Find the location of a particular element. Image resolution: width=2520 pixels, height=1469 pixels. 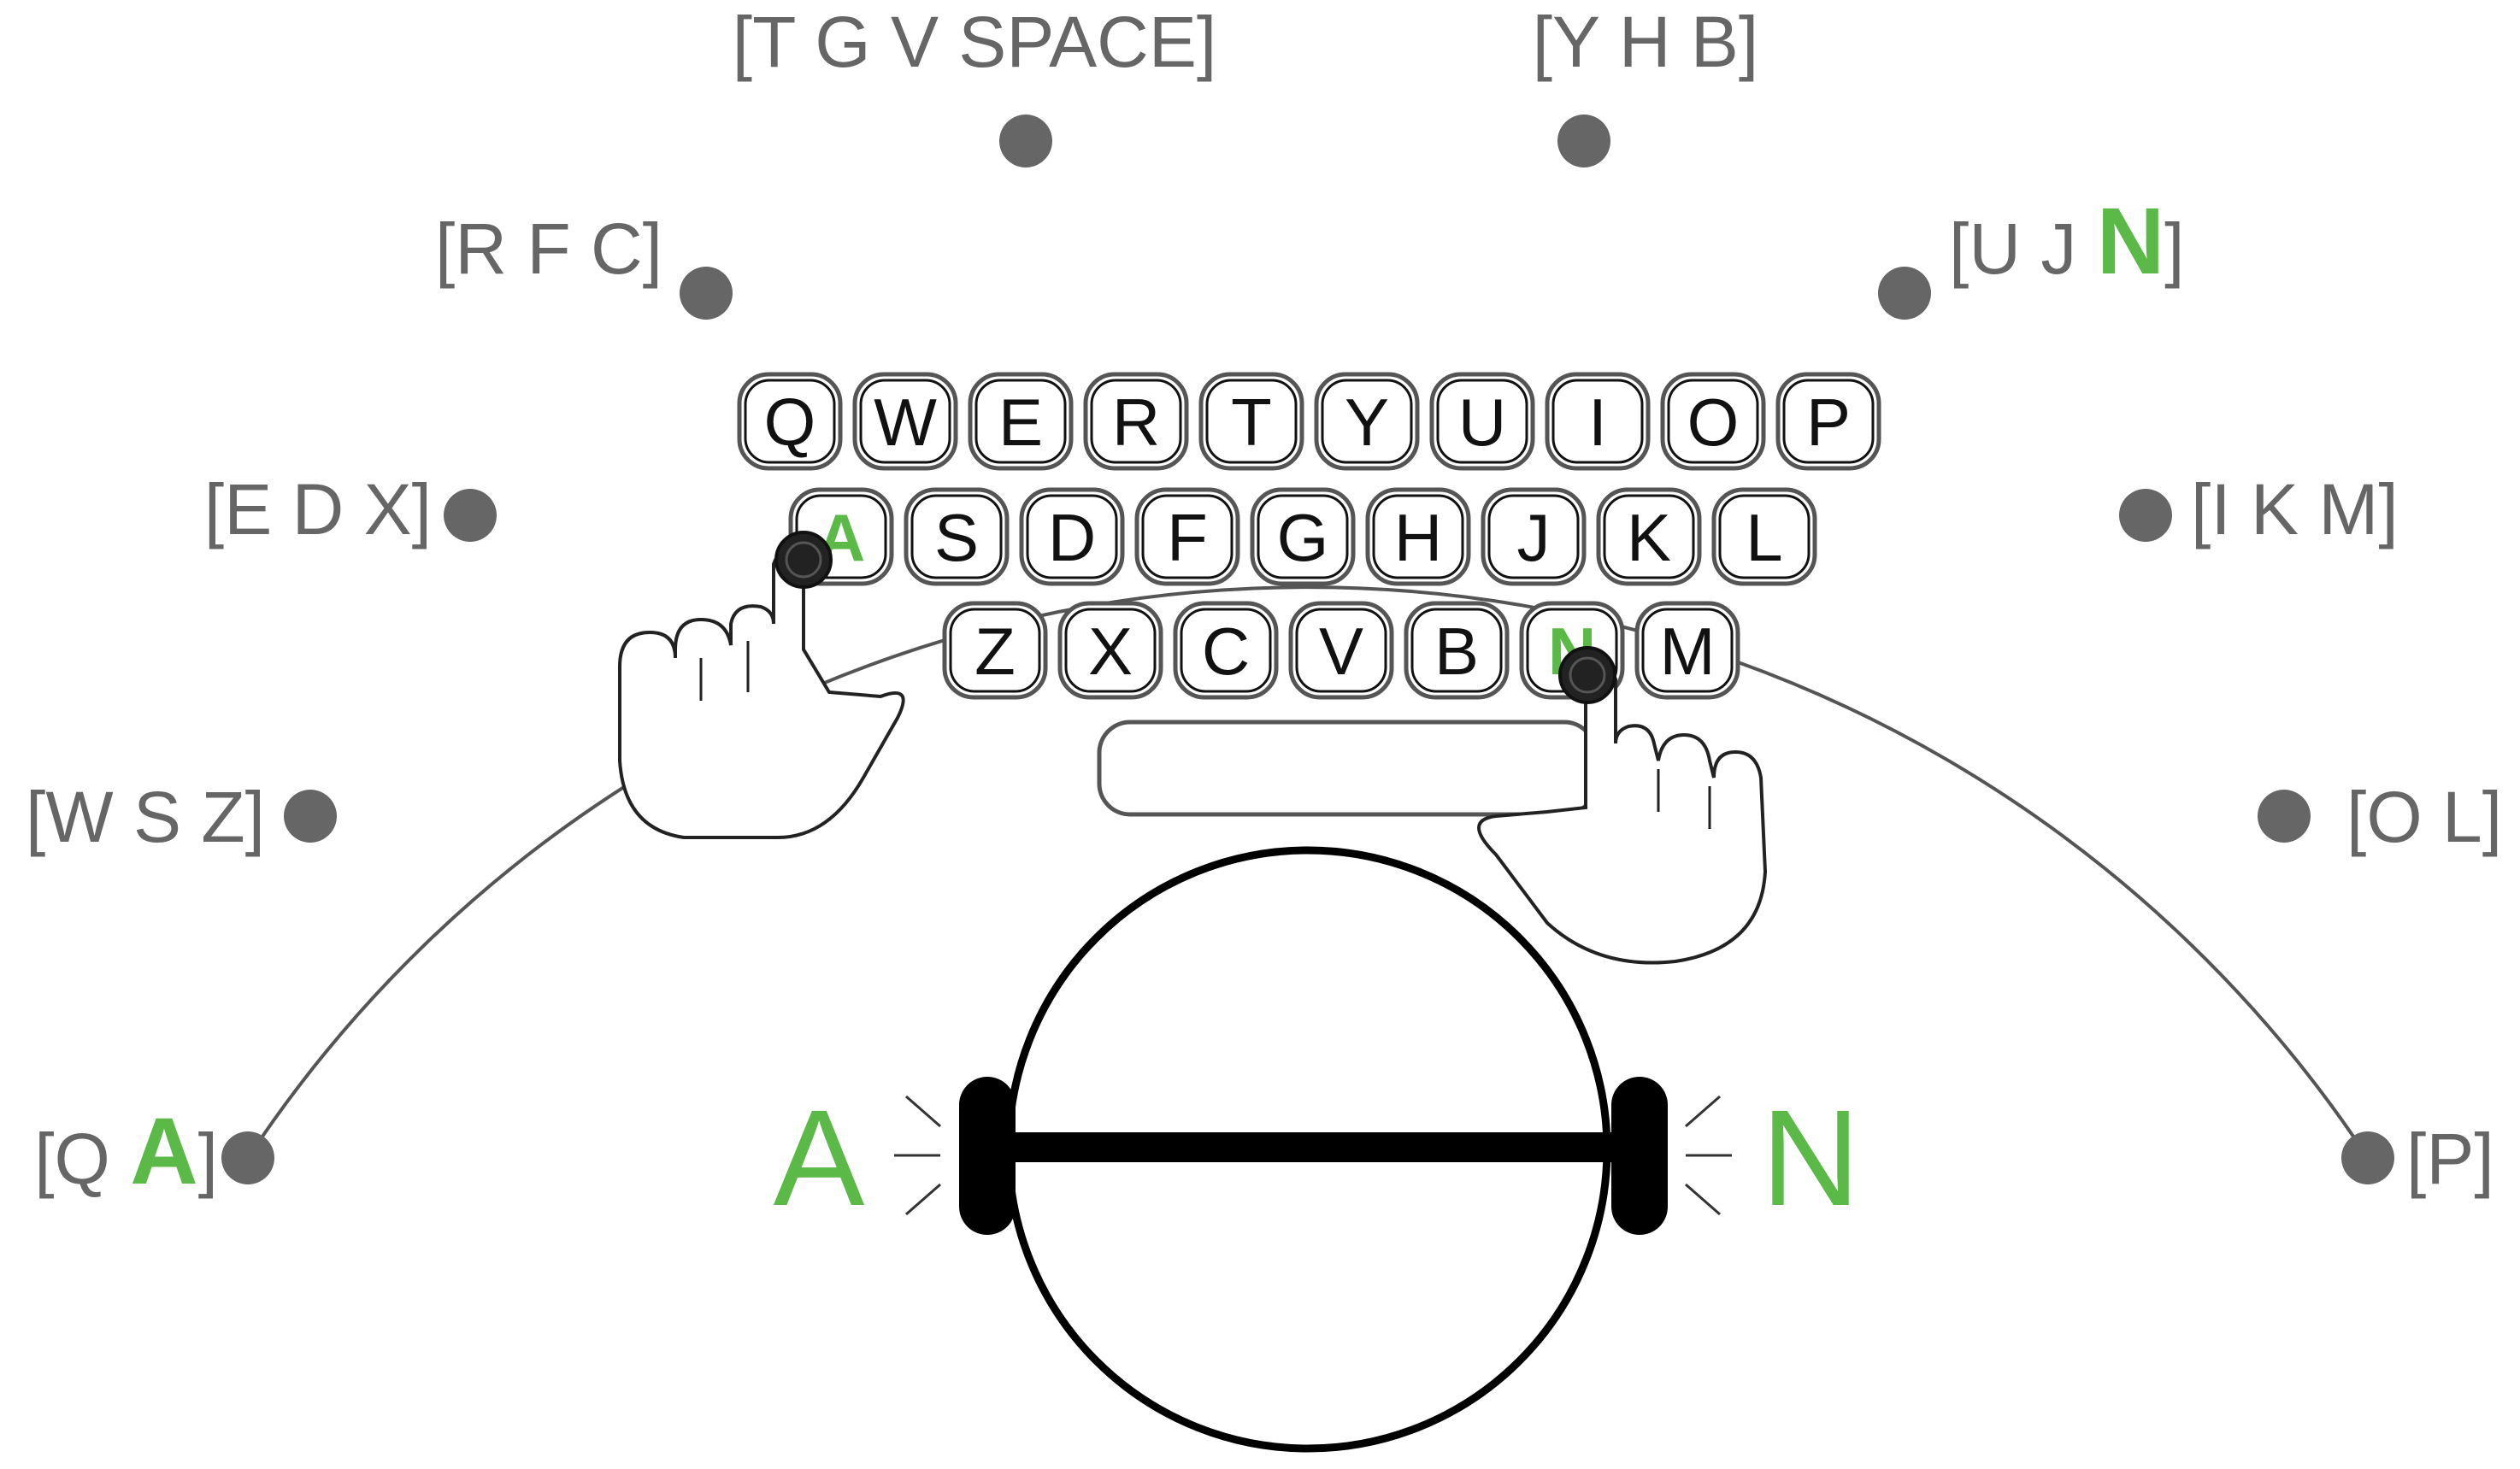

arc-label-t: [T G V SPACE] is located at coordinates (975, 42).